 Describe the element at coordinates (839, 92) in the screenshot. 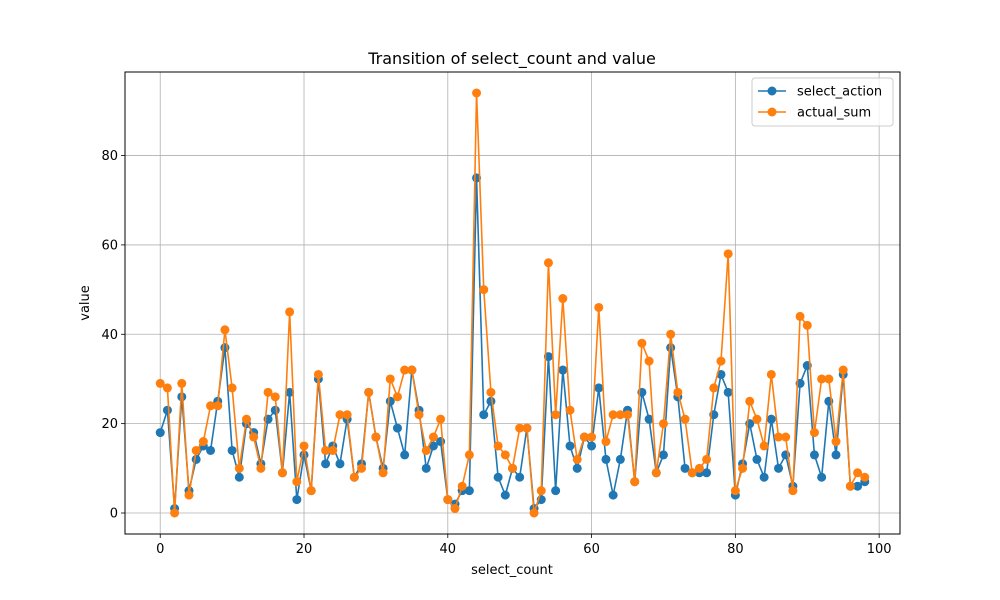

I see `legend-label-select_action: select_action` at that location.